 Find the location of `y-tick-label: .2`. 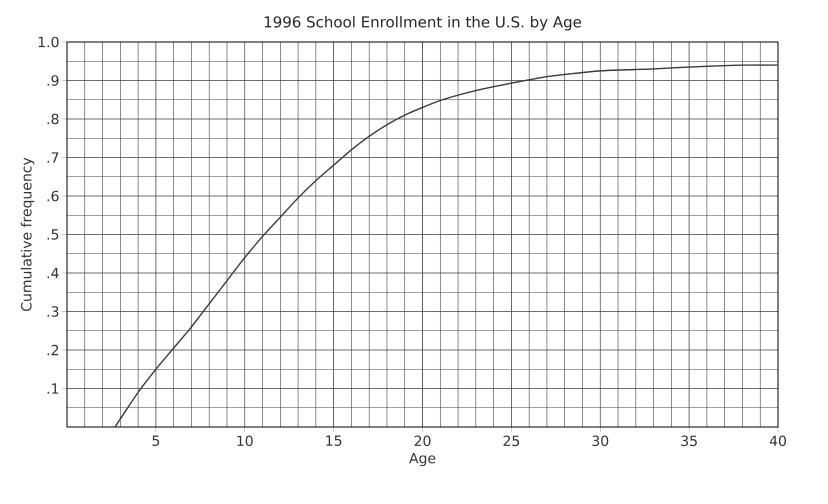

y-tick-label: .2 is located at coordinates (53, 350).